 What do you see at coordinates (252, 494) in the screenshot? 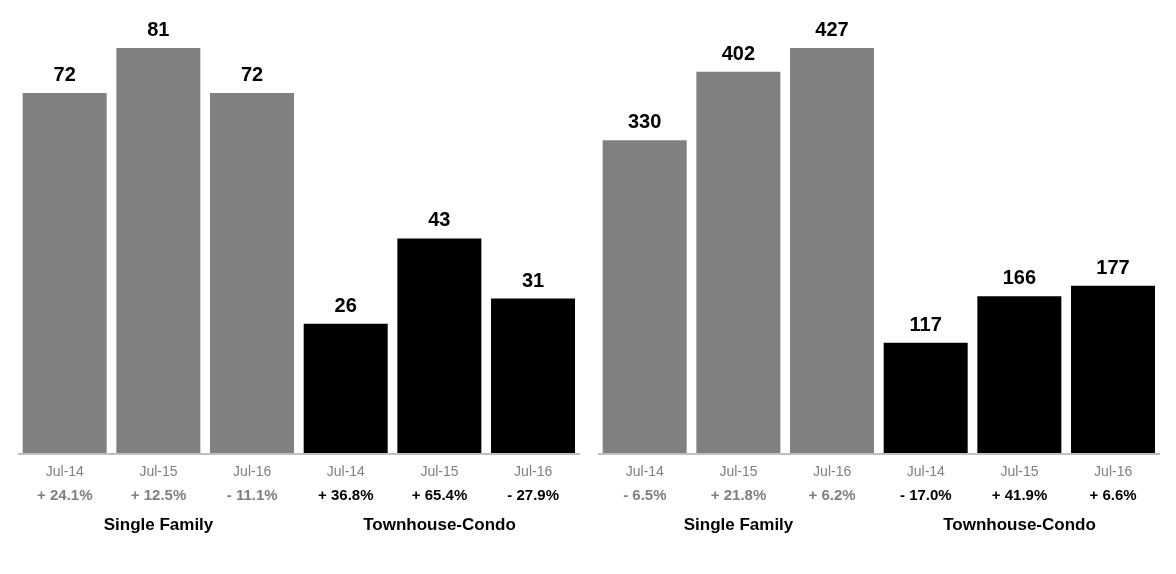
I see `text: - 11.1%` at bounding box center [252, 494].